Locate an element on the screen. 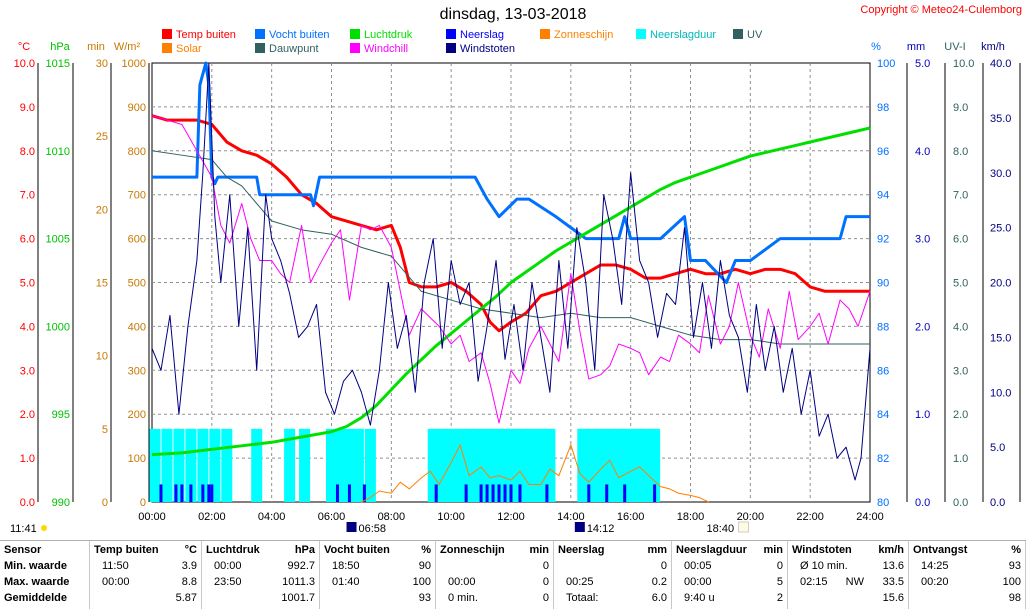  daylight-duration: 11:41 is located at coordinates (23, 529).